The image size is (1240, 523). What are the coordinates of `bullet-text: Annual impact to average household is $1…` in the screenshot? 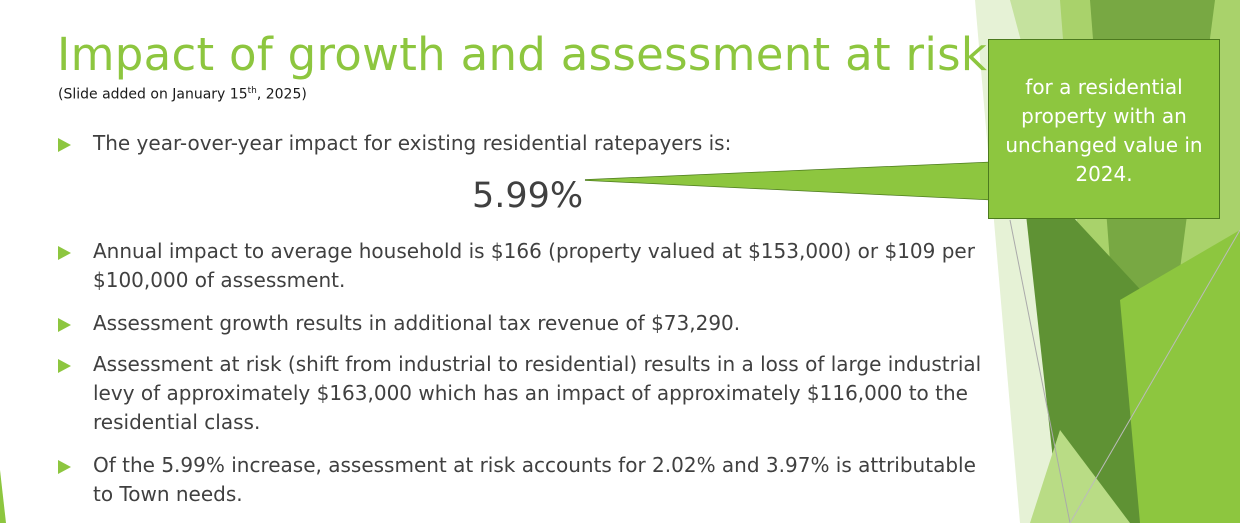 It's located at (534, 265).